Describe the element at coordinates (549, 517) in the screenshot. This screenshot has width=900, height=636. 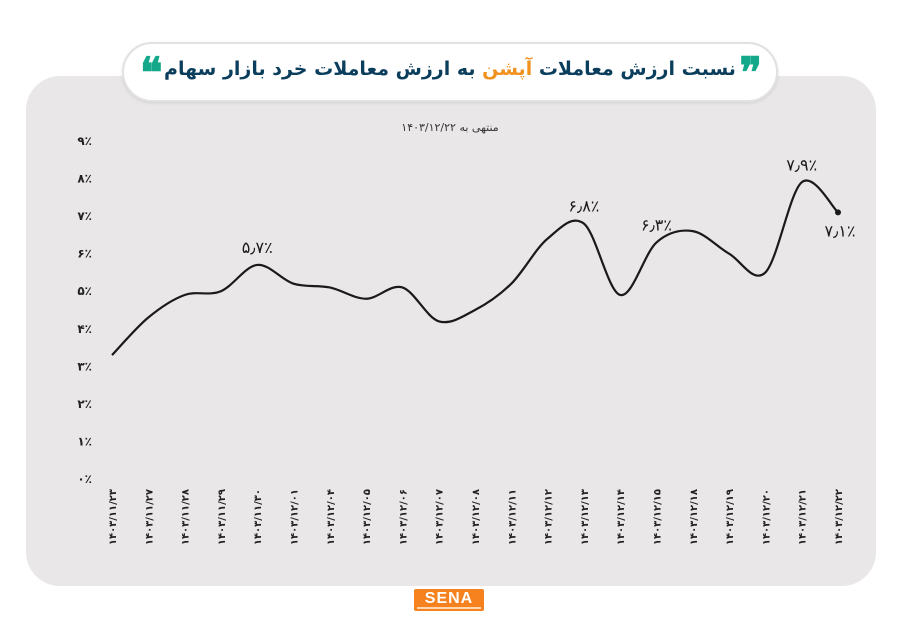
I see `x-tick-label: ۱۴۰۳/۱۲/۱۲` at that location.